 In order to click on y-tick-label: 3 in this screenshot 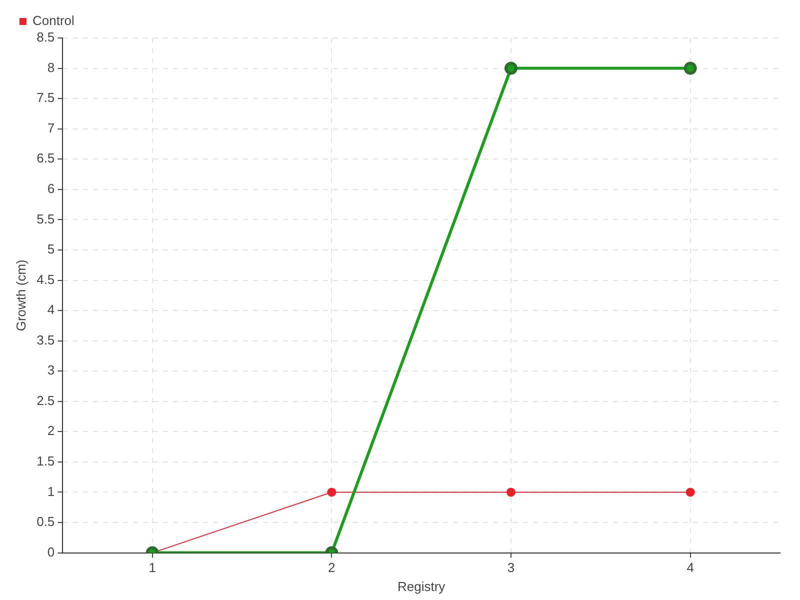, I will do `click(51, 370)`.